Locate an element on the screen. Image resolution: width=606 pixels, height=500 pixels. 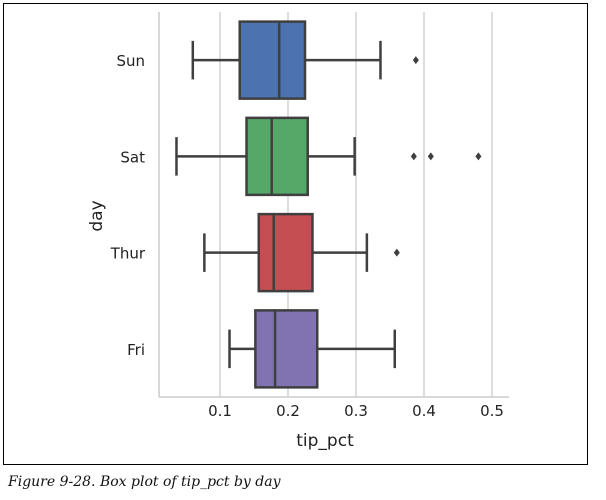
x-tick-label: 0.1 is located at coordinates (220, 411).